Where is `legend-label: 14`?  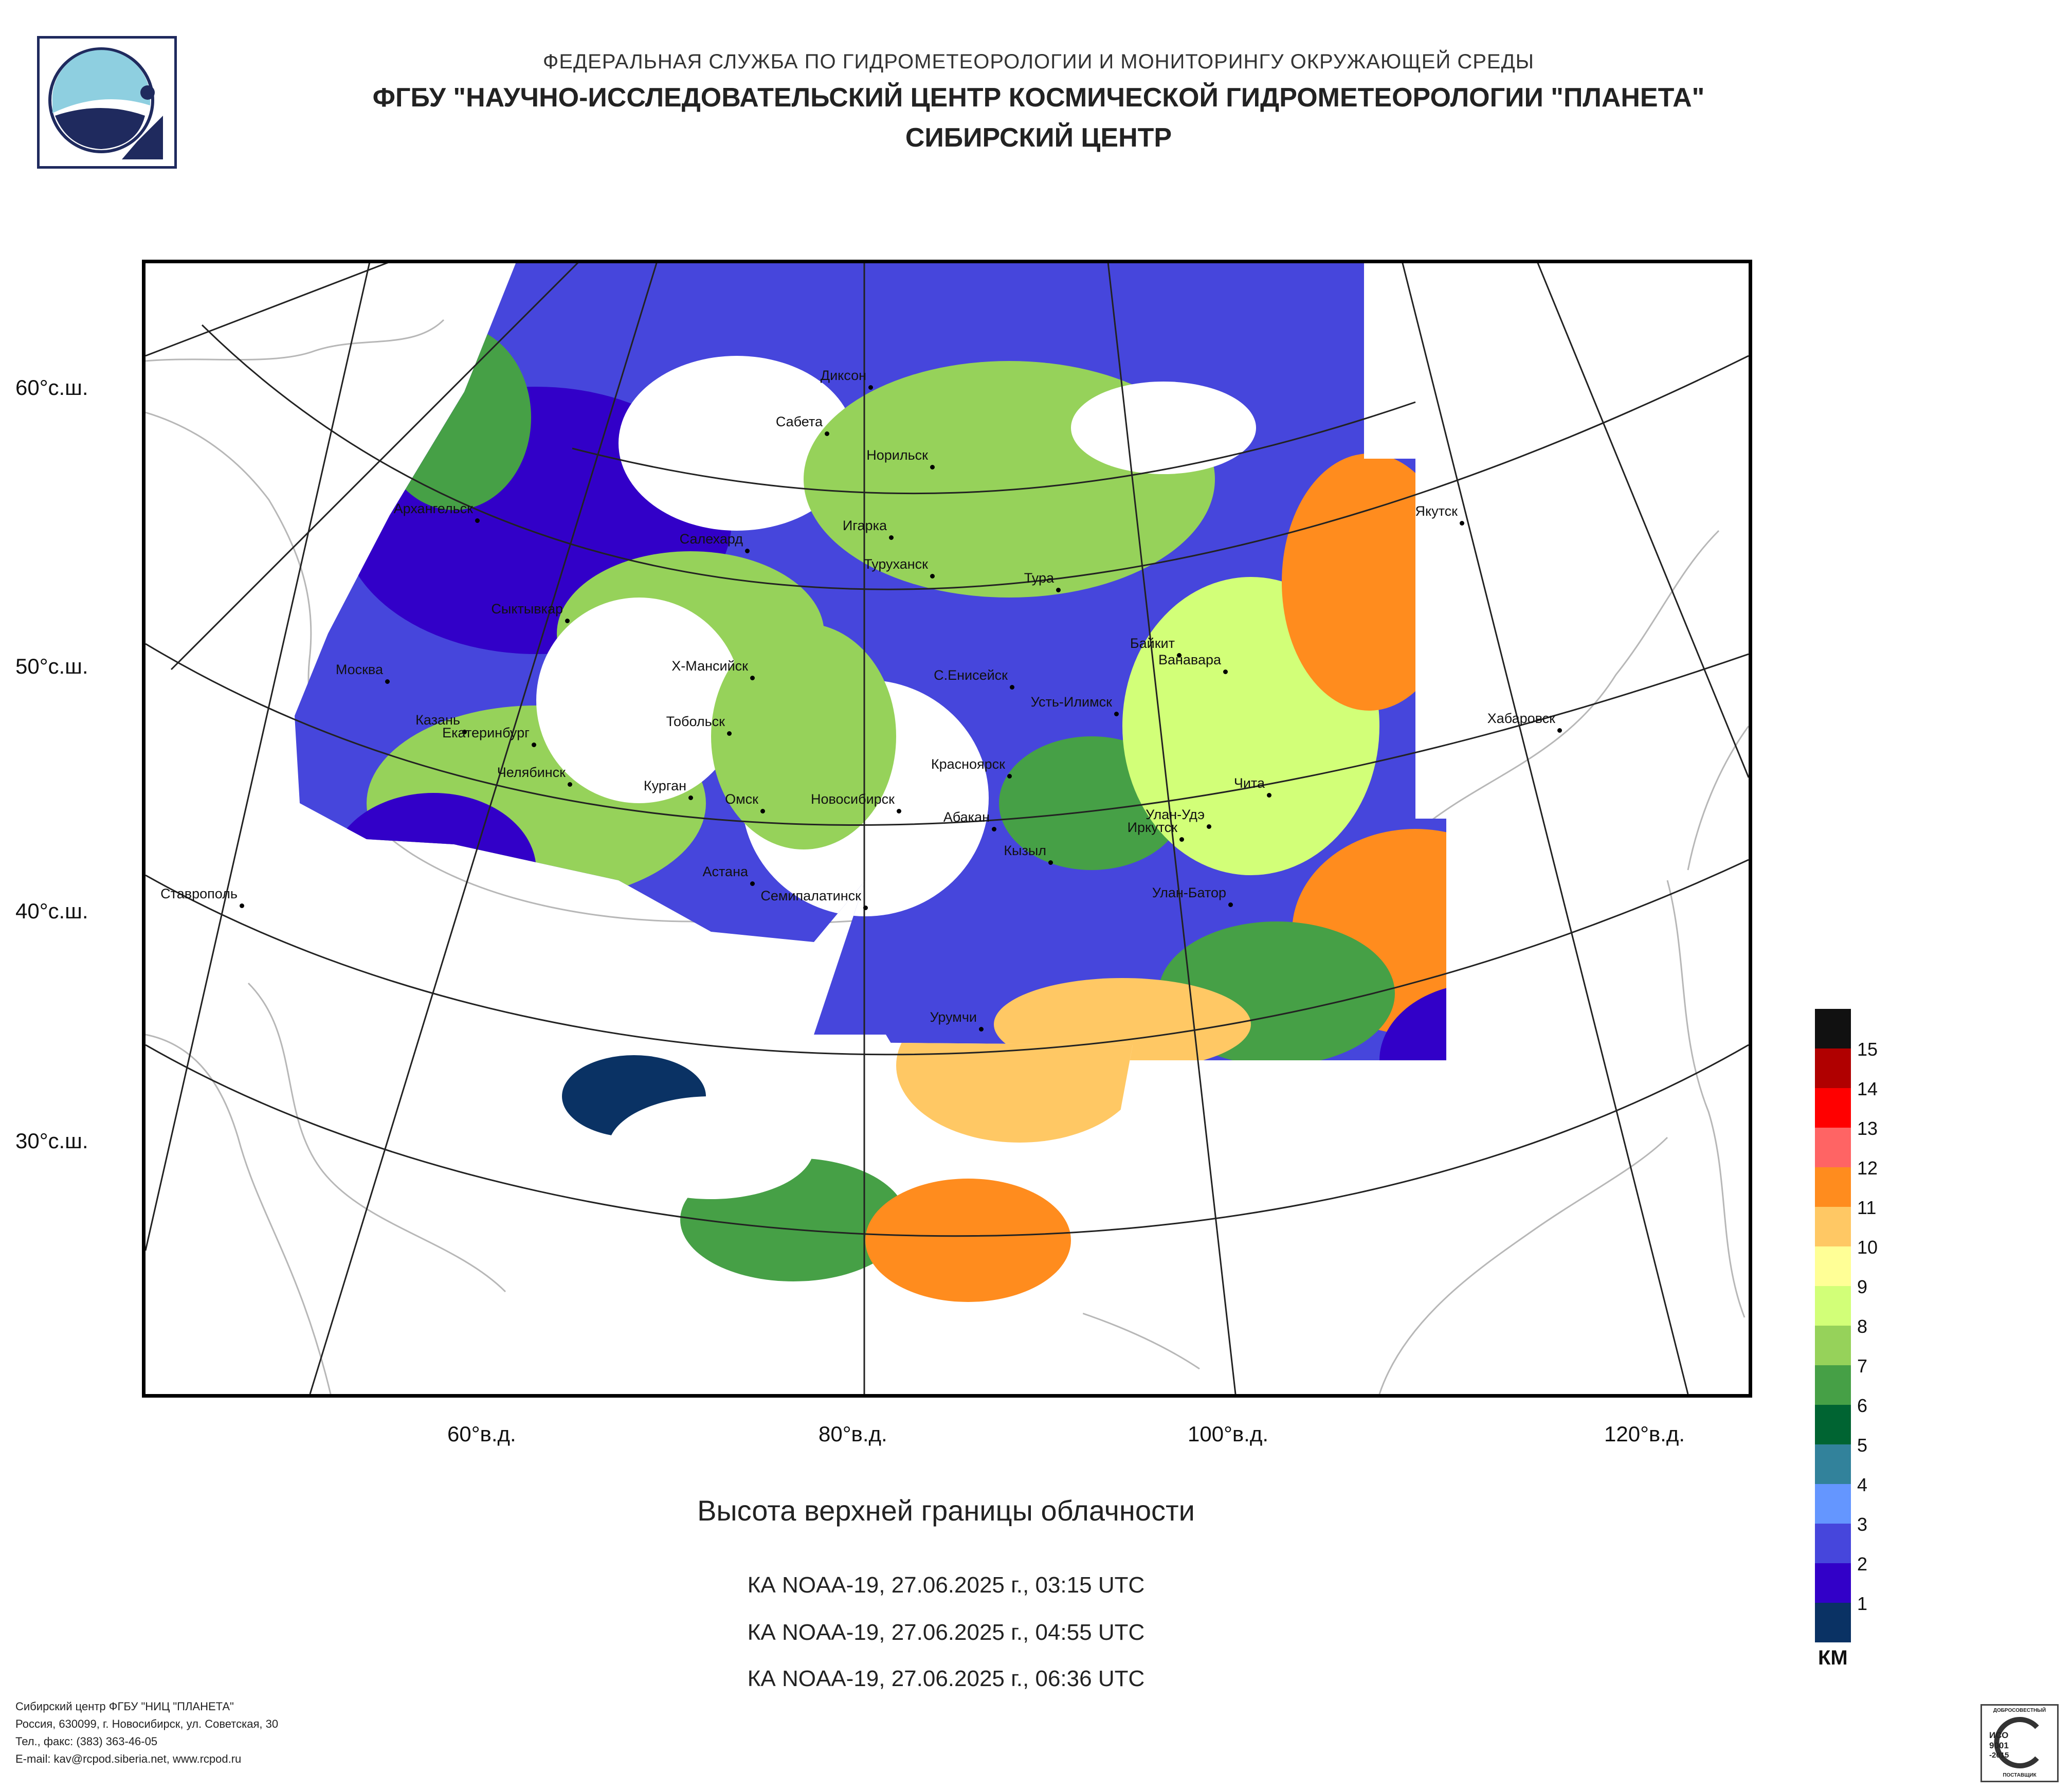
legend-label: 14 is located at coordinates (1867, 1088).